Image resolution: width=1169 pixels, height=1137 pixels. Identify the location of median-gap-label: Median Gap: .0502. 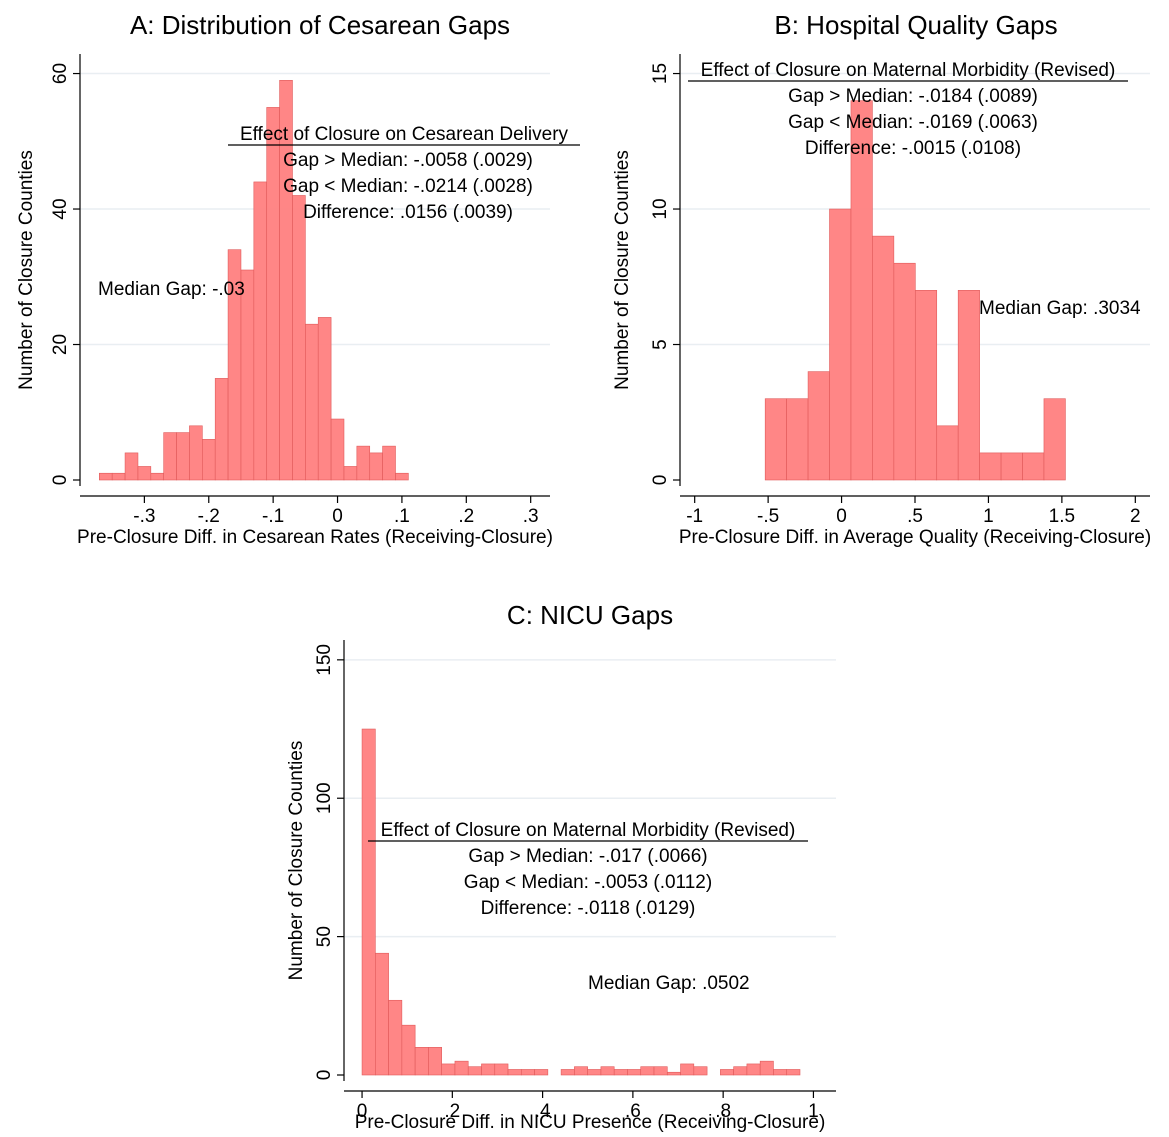
(669, 983).